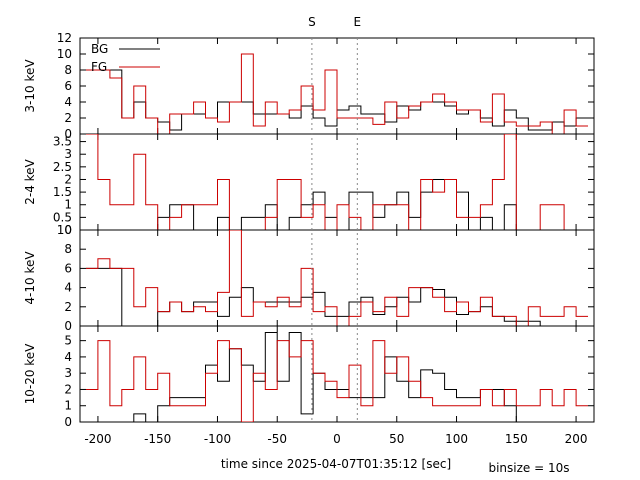 The image size is (640, 480). Describe the element at coordinates (99, 67) in the screenshot. I see `legend-label-fg: FG` at that location.